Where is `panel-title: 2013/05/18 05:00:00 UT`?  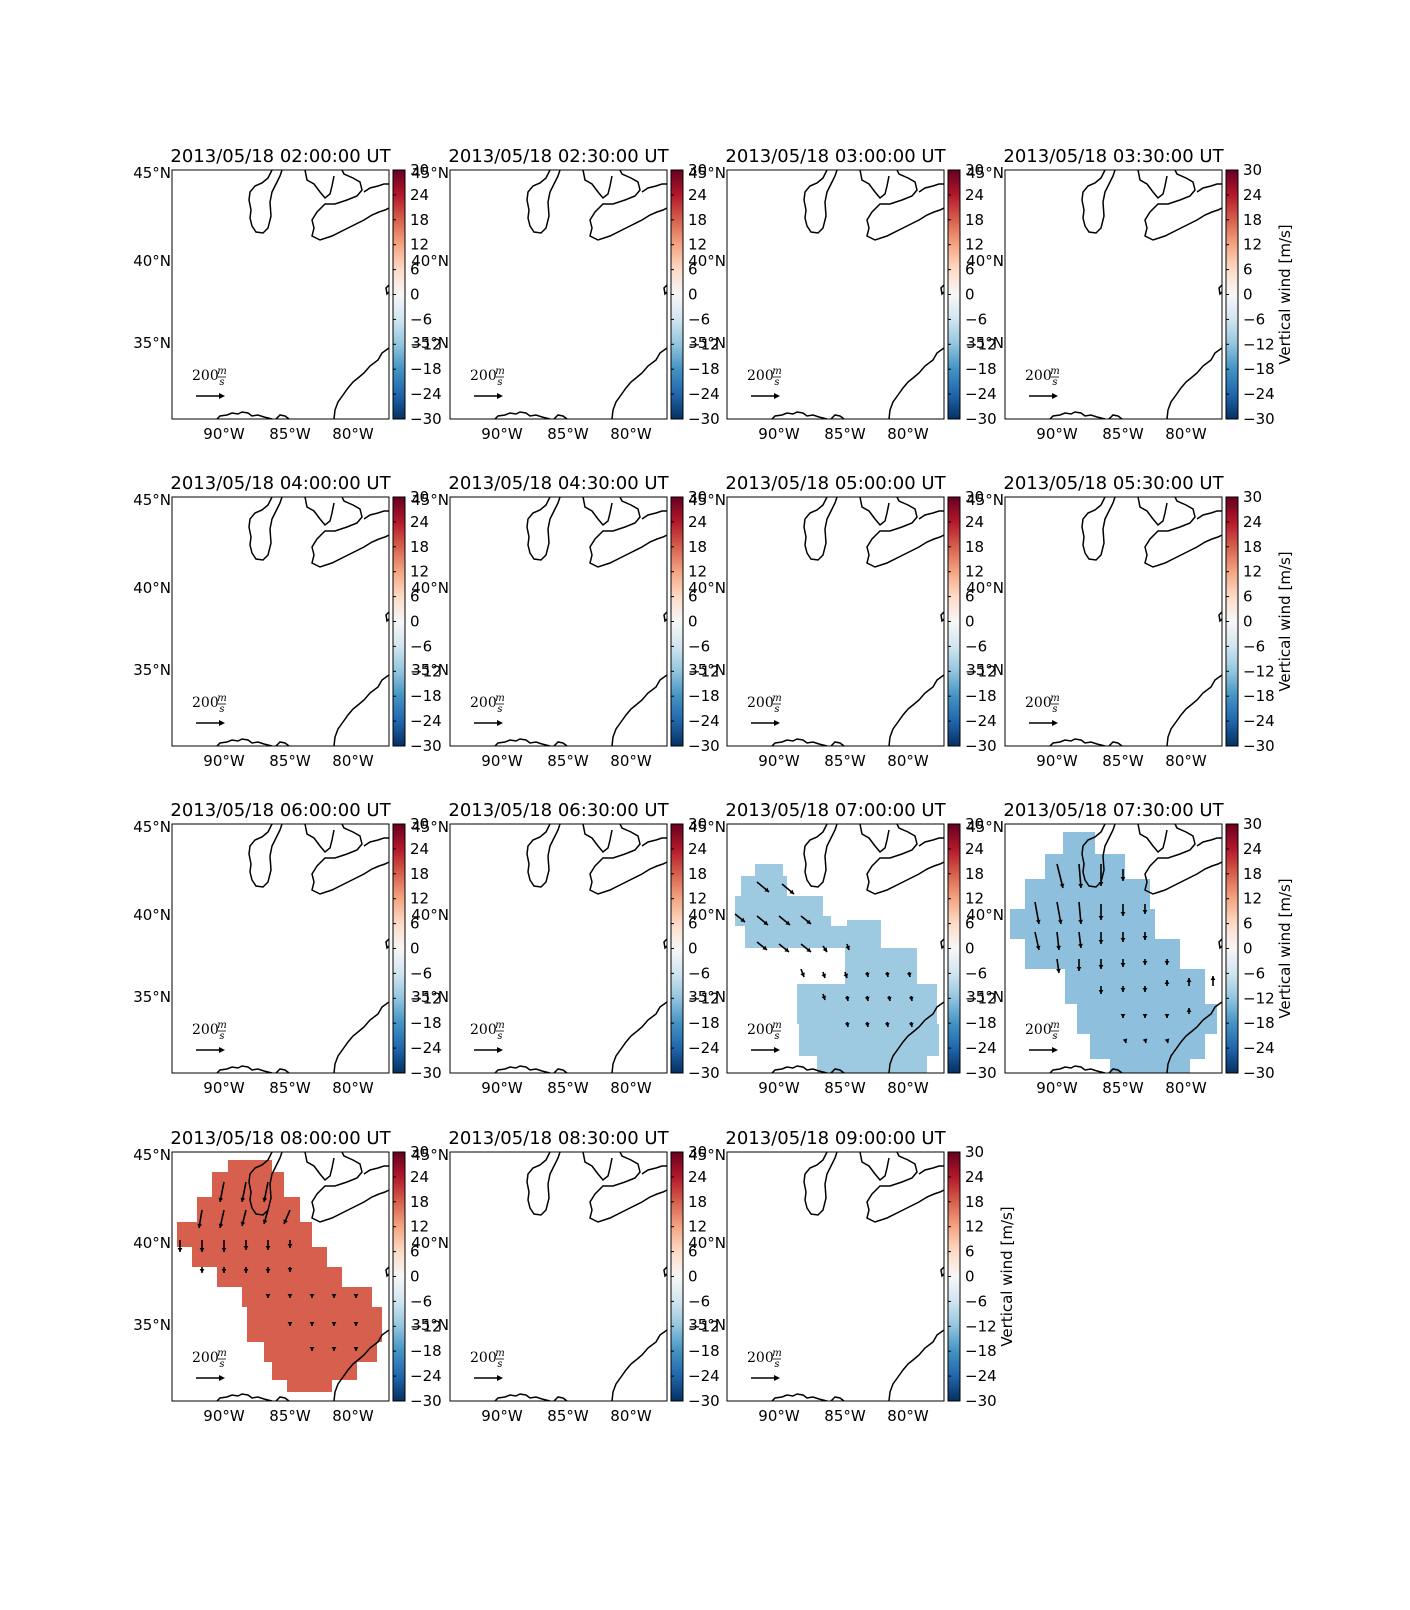
panel-title: 2013/05/18 05:00:00 UT is located at coordinates (835, 483).